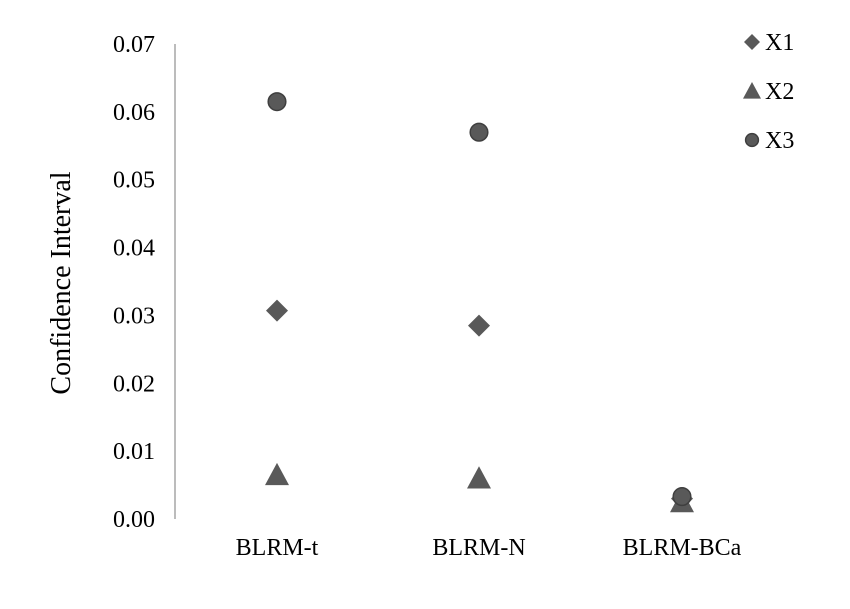 The height and width of the screenshot is (609, 850). I want to click on y-tick-label: 0.04, so click(134, 249).